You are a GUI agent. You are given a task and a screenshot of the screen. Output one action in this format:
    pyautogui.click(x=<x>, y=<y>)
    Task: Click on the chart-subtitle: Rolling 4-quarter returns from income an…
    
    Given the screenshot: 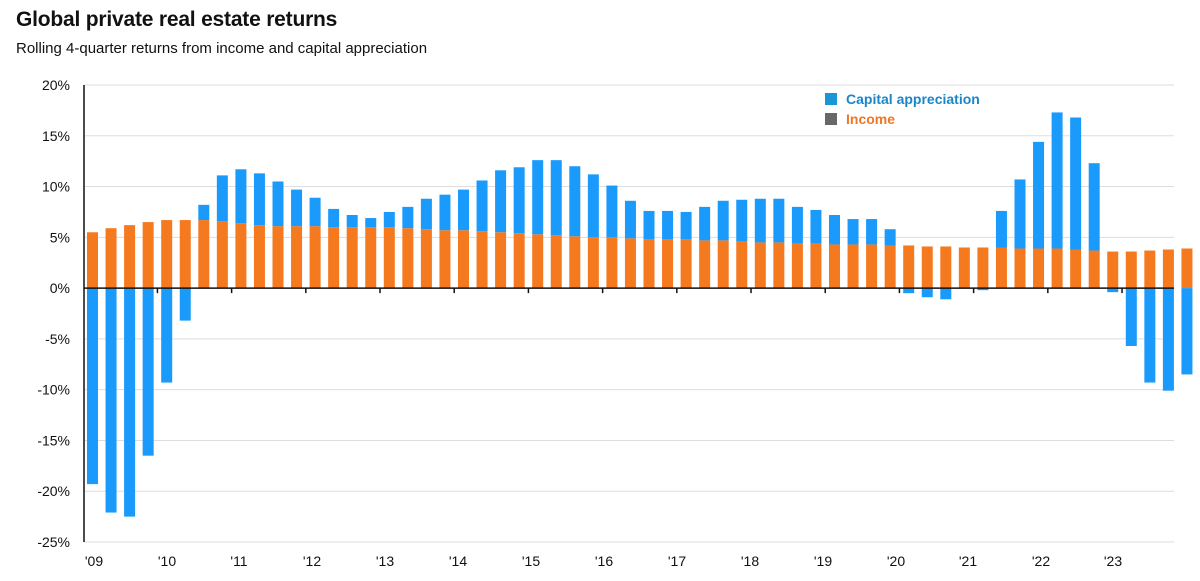 What is the action you would take?
    pyautogui.click(x=222, y=48)
    